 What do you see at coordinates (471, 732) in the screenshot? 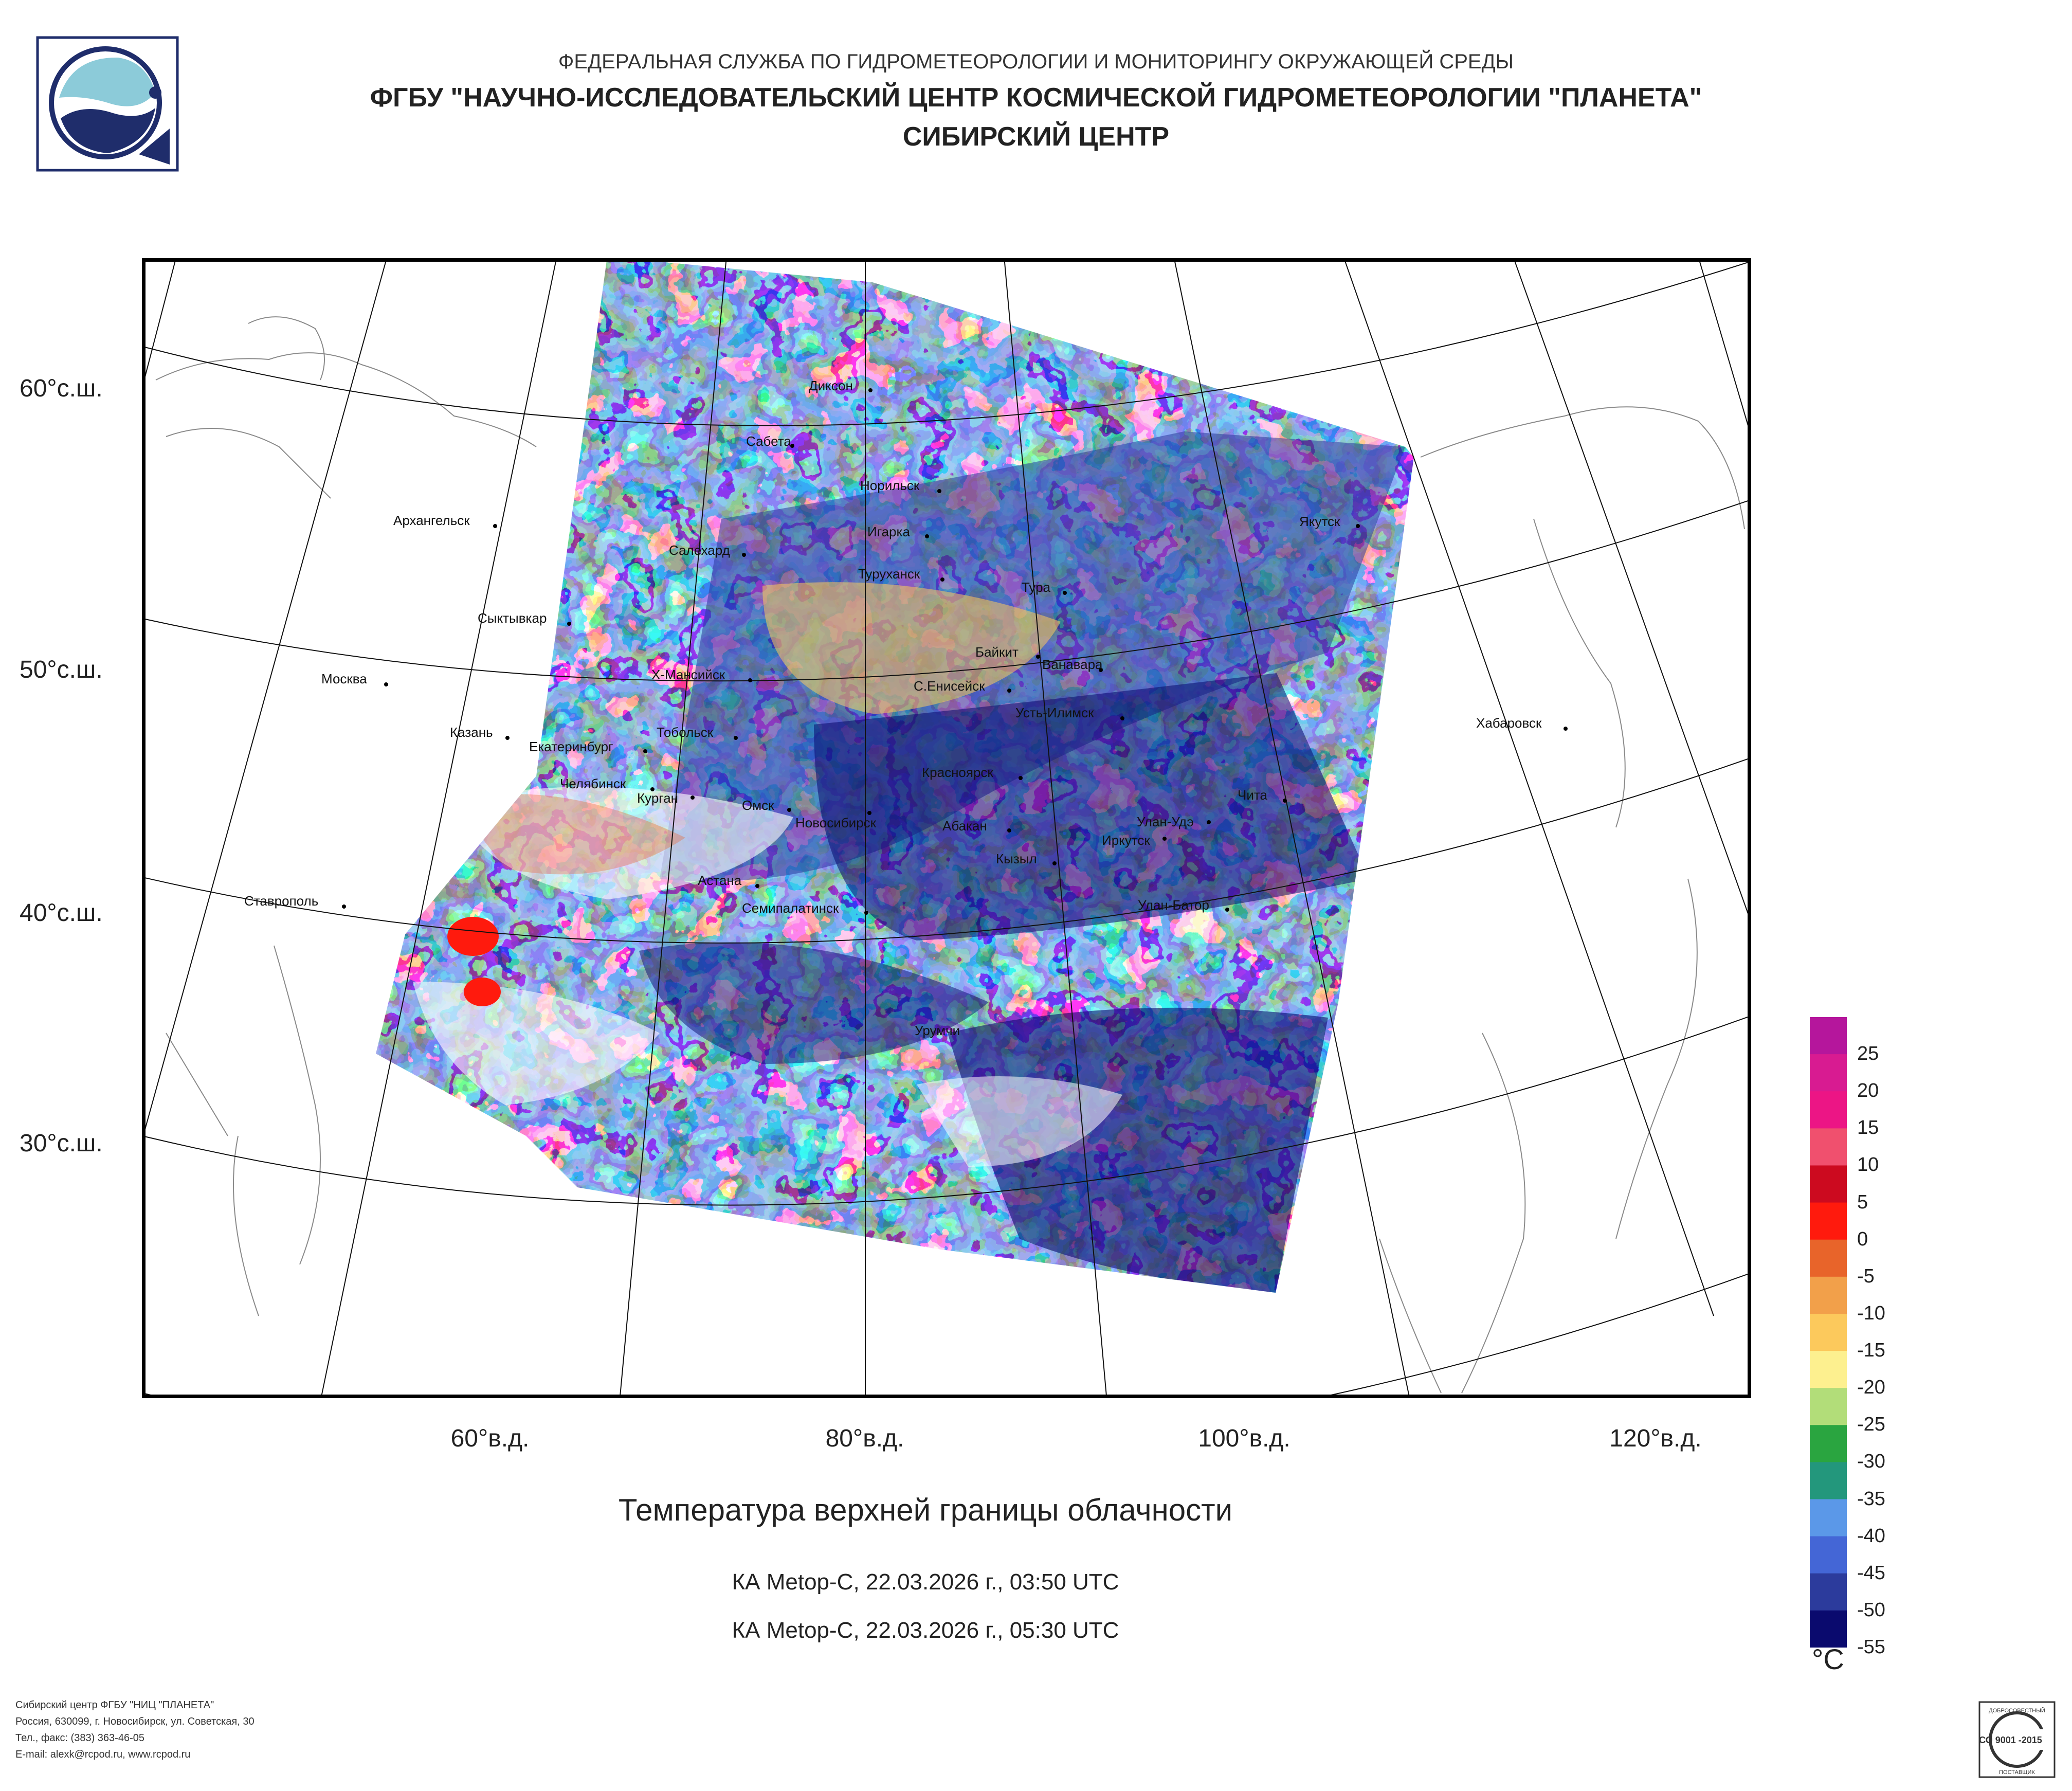
I see `city-label: Казань` at bounding box center [471, 732].